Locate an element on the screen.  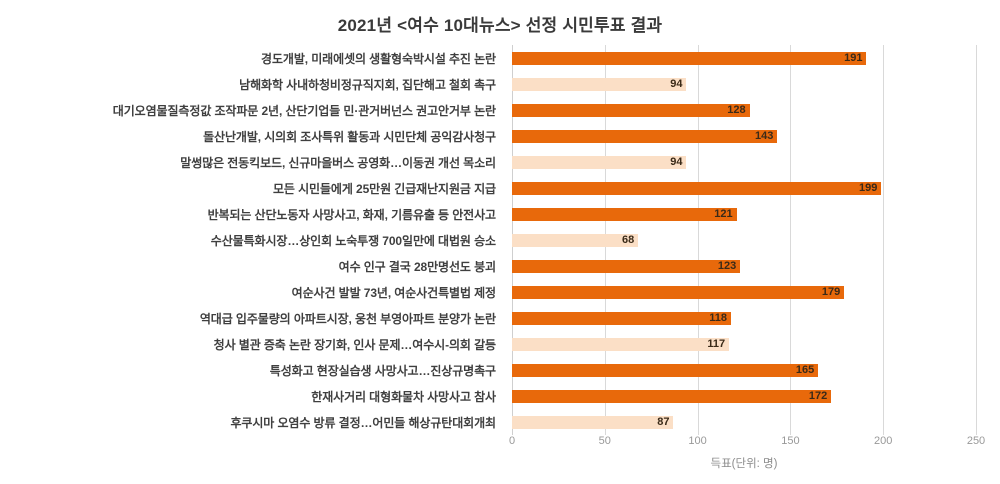
bar-row: 말썽많은 전동킥보드, 신규마을버스 공영화…이동권 개선 목소리 94 is located at coordinates (500, 162).